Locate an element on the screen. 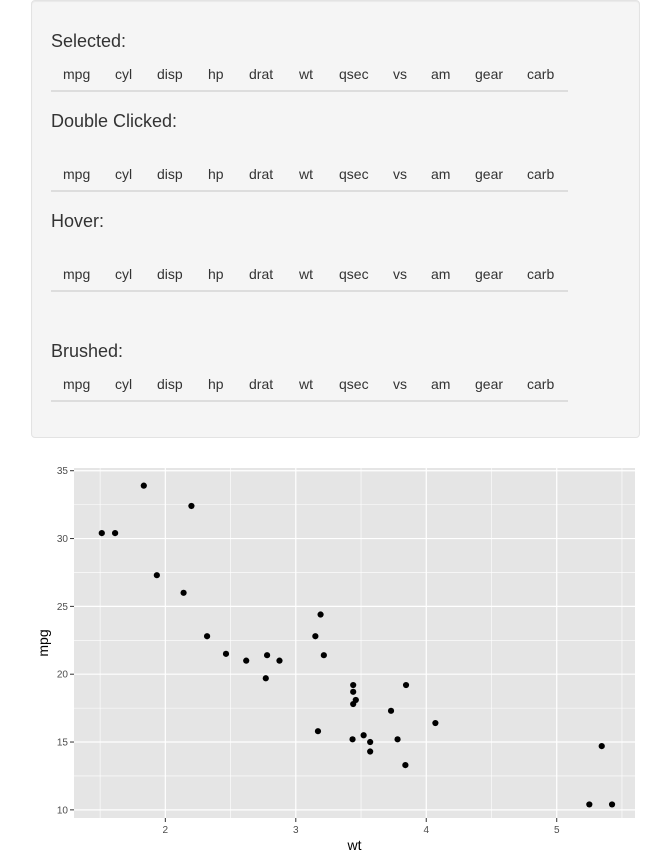  hover-table: mpg cyl disp hp drat wt qsec vs am gear carb is located at coordinates (309, 275).